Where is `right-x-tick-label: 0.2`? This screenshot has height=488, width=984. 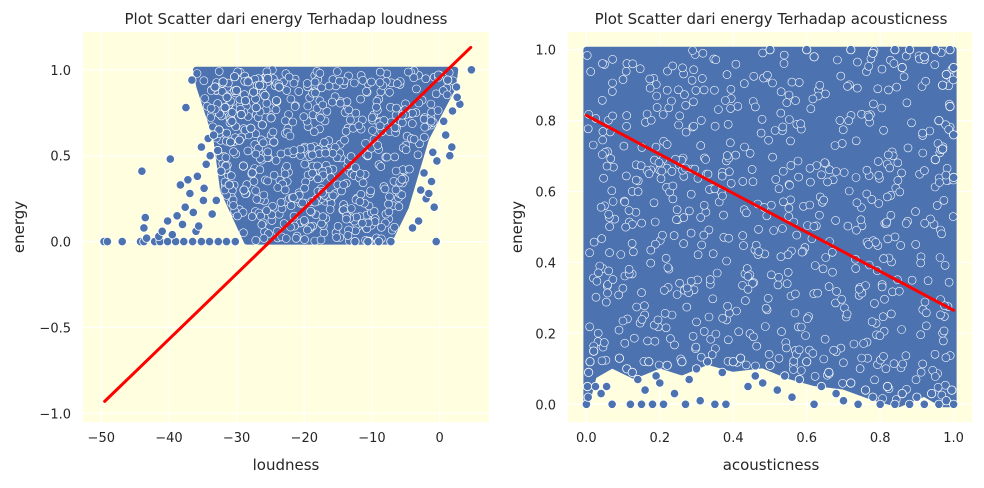 right-x-tick-label: 0.2 is located at coordinates (659, 438).